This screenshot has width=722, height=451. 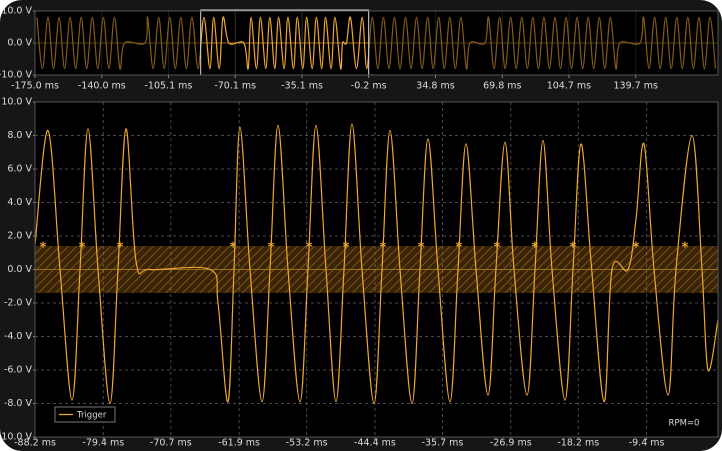 I want to click on y-tick-label: -8.0 V, so click(x=18, y=403).